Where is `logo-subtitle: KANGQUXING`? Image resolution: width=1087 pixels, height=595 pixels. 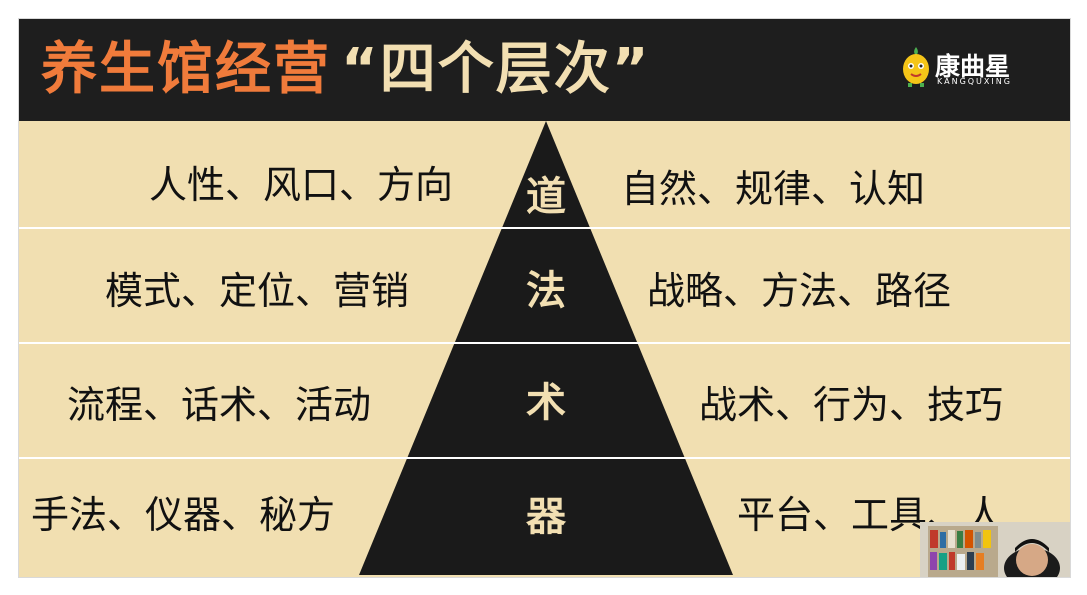 logo-subtitle: KANGQUXING is located at coordinates (974, 81).